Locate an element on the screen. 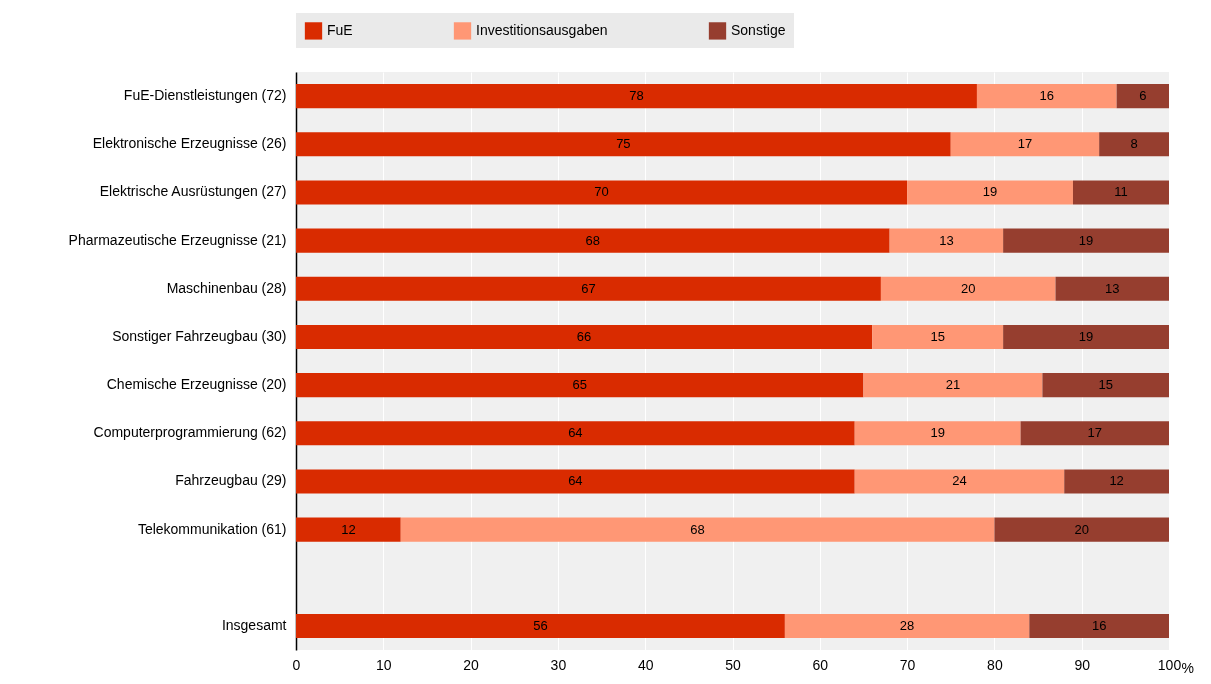 This screenshot has width=1211, height=684. data-label: 75 is located at coordinates (623, 144).